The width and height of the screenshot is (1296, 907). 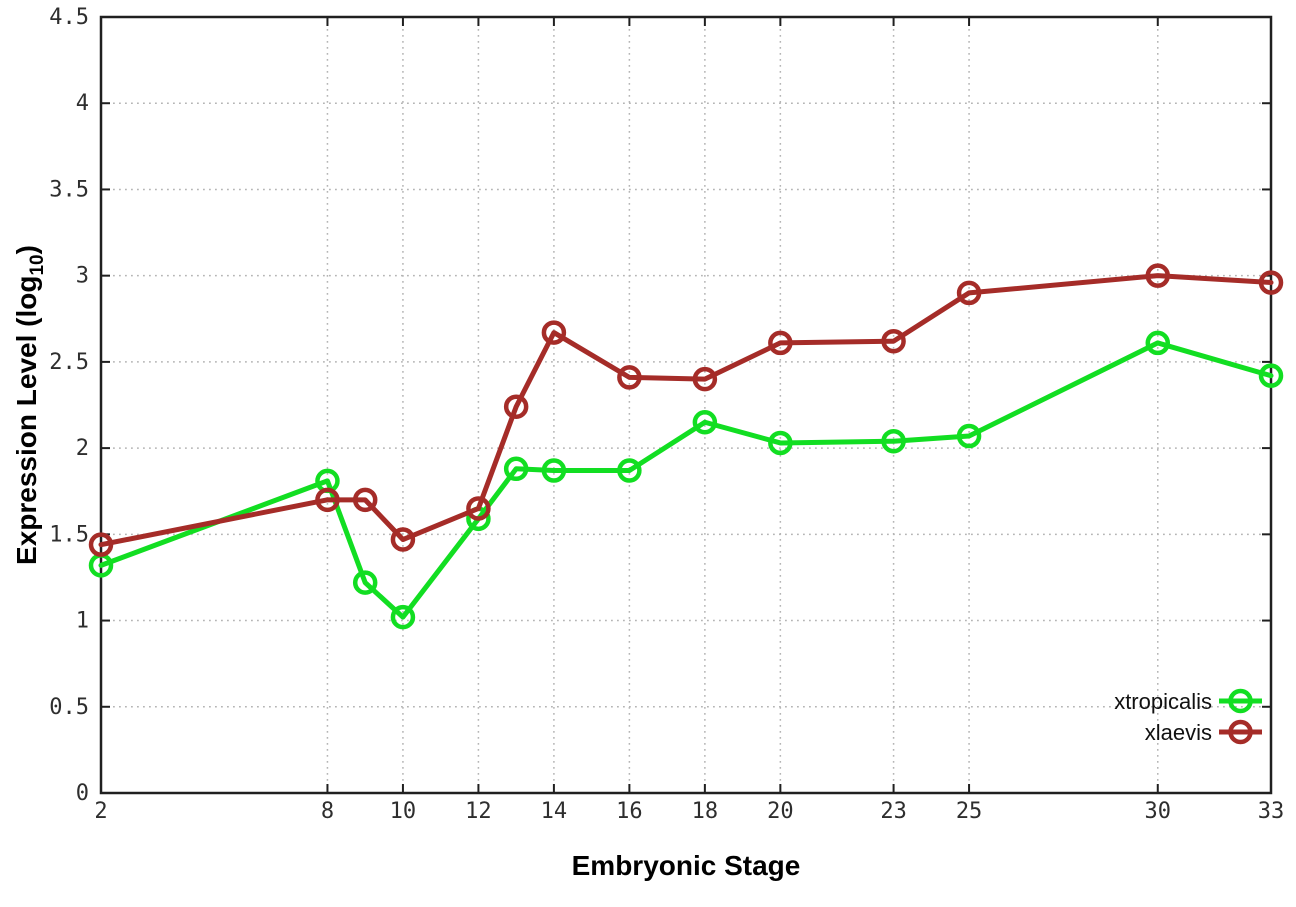 I want to click on y-axis-title-close: ), so click(x=27, y=250).